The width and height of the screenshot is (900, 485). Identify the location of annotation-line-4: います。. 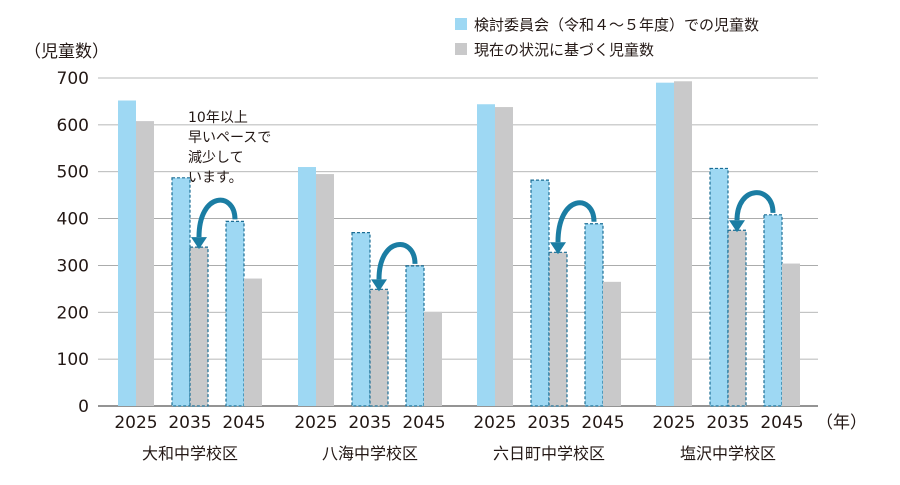
(215, 178).